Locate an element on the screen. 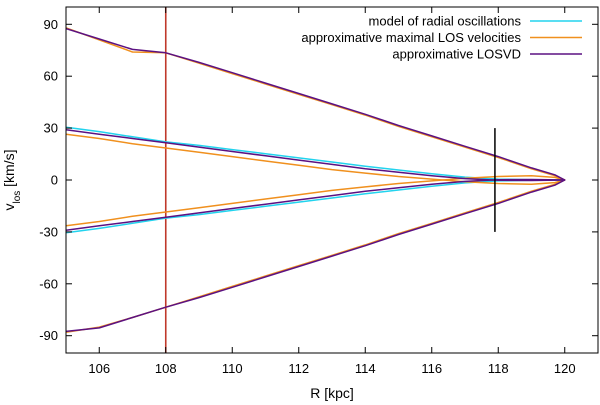 This screenshot has width=600, height=405. y-tick-label: -60 is located at coordinates (48, 283).